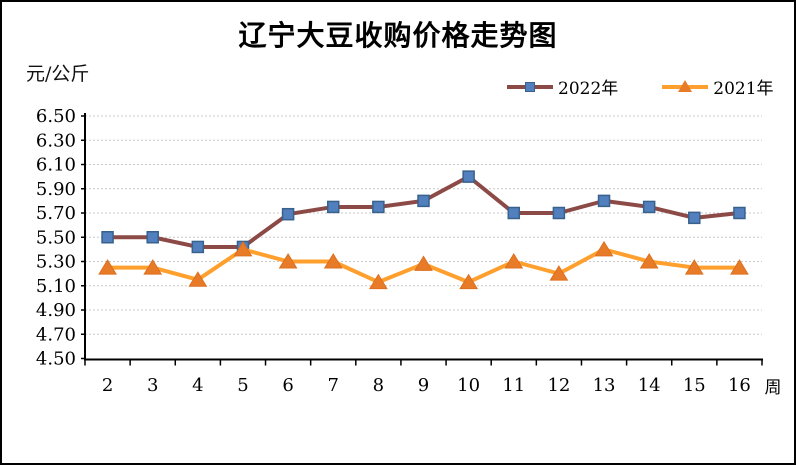 The height and width of the screenshot is (465, 796). What do you see at coordinates (287, 385) in the screenshot?
I see `x-tick-label: 6` at bounding box center [287, 385].